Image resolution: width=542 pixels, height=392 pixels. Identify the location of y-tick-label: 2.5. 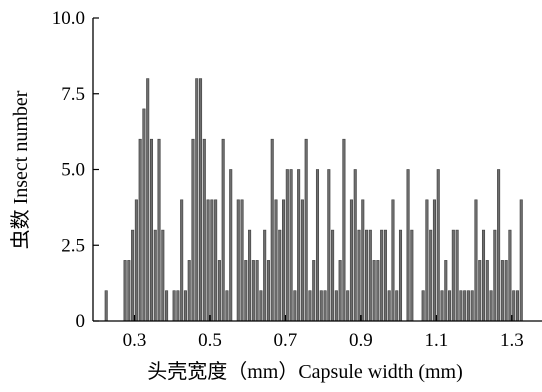
(73, 245).